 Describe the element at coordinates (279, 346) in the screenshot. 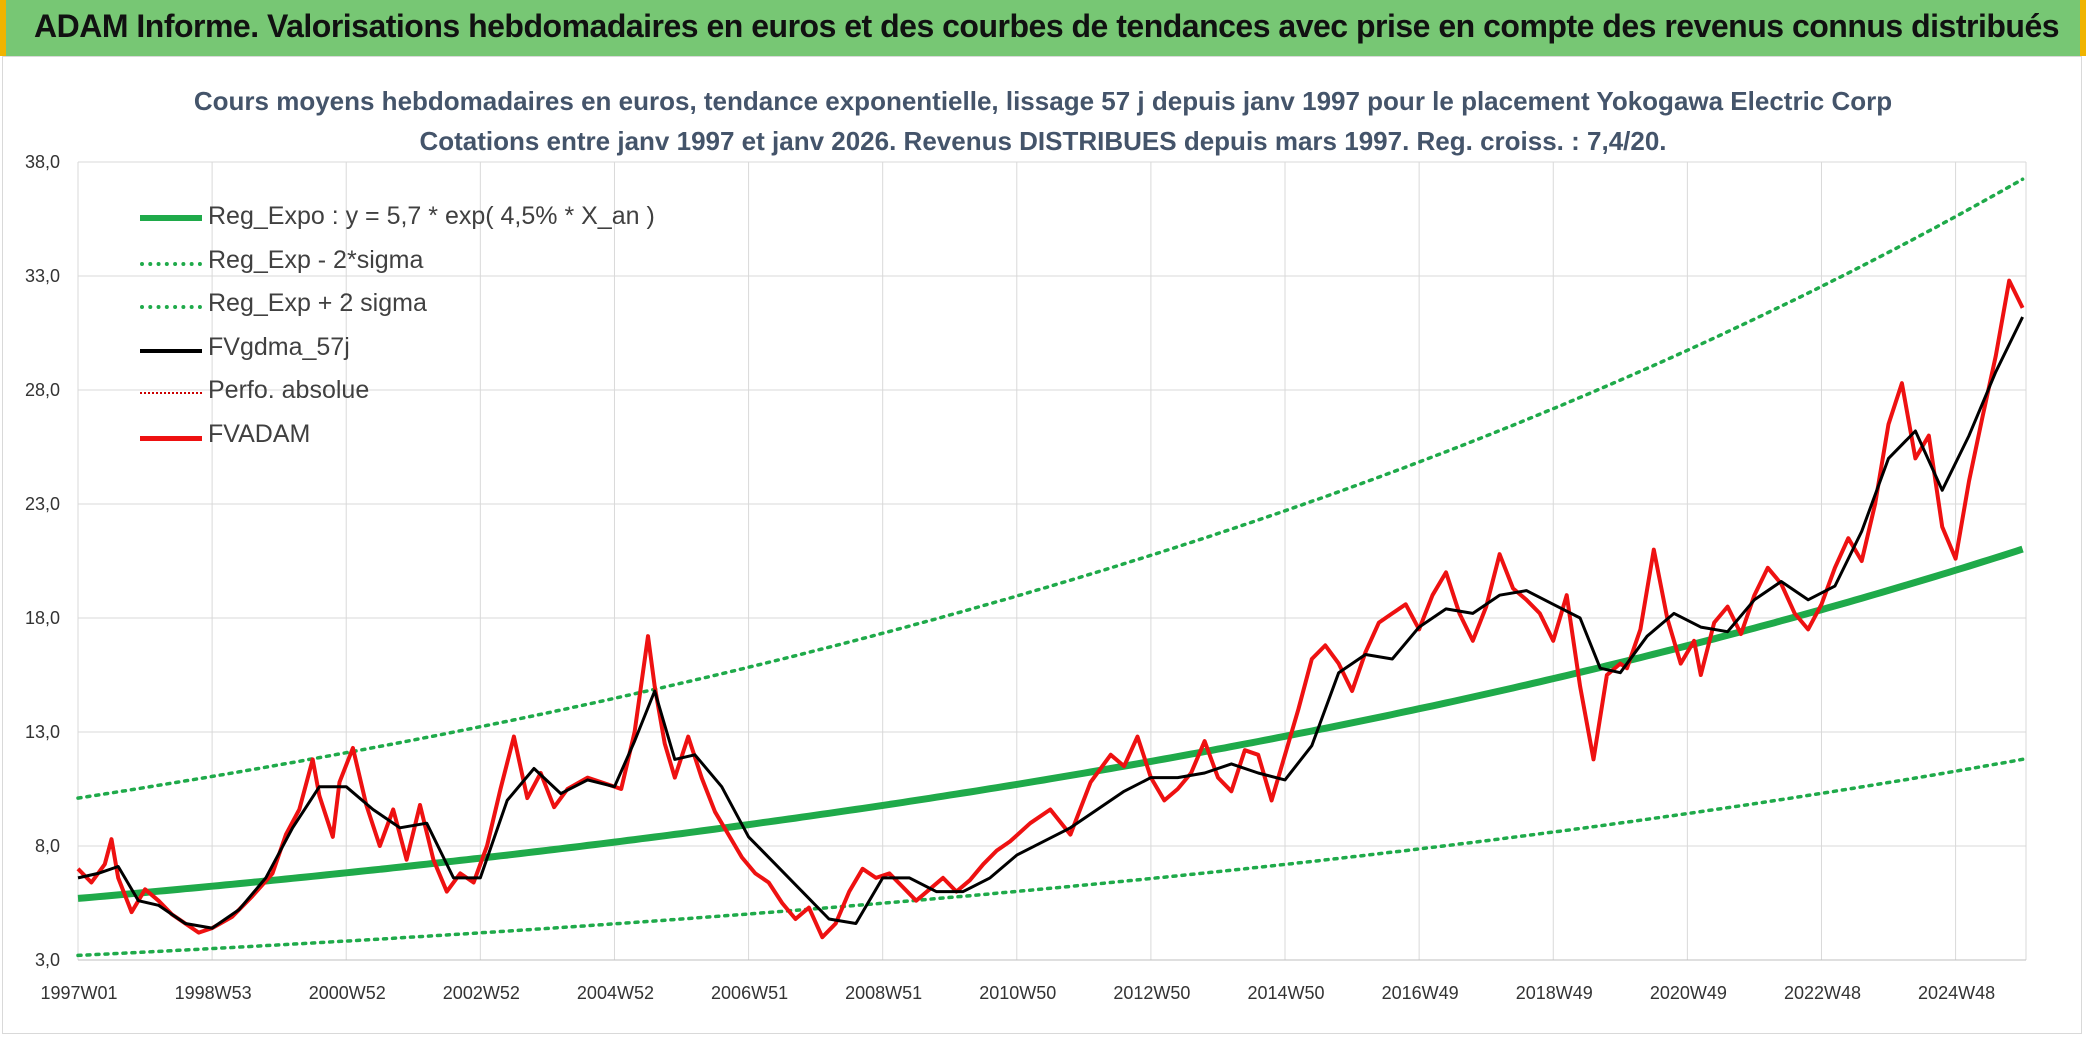

I see `legend-label: FVgdma_57j` at that location.